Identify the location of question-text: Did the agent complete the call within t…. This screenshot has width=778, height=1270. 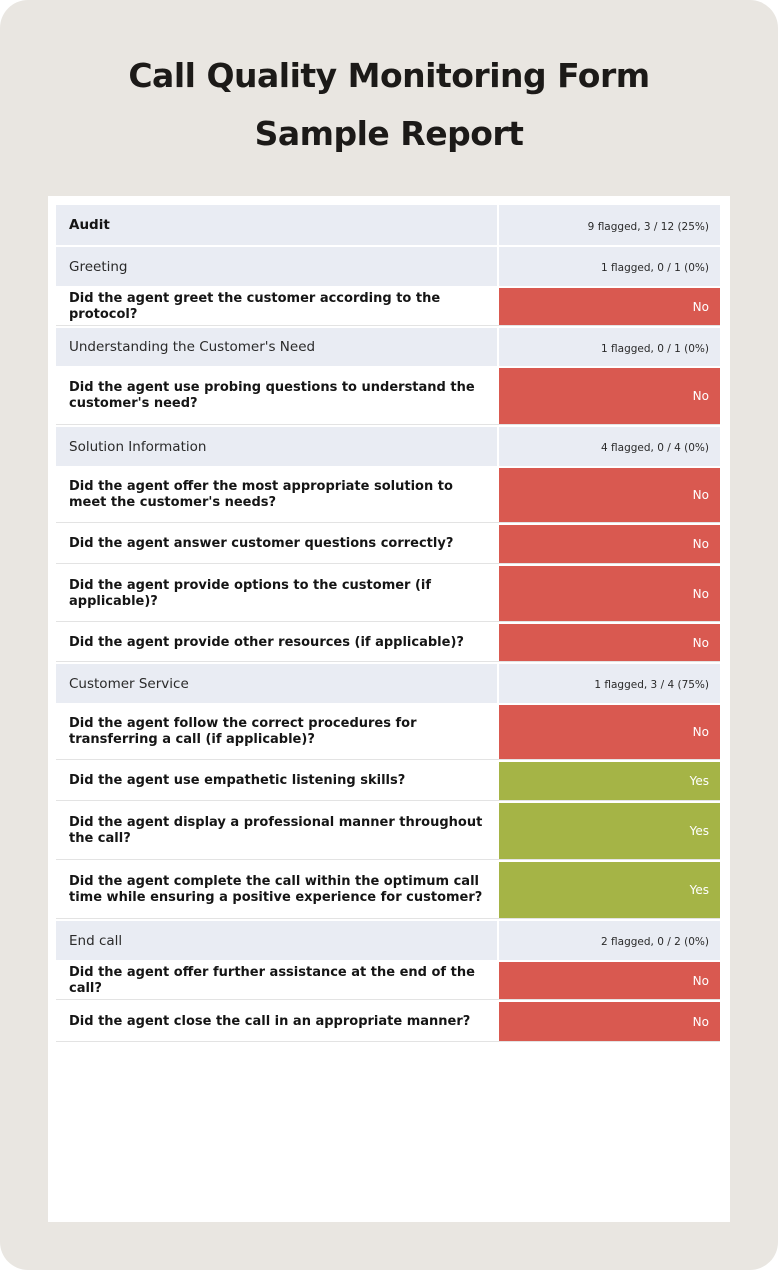
(276, 889).